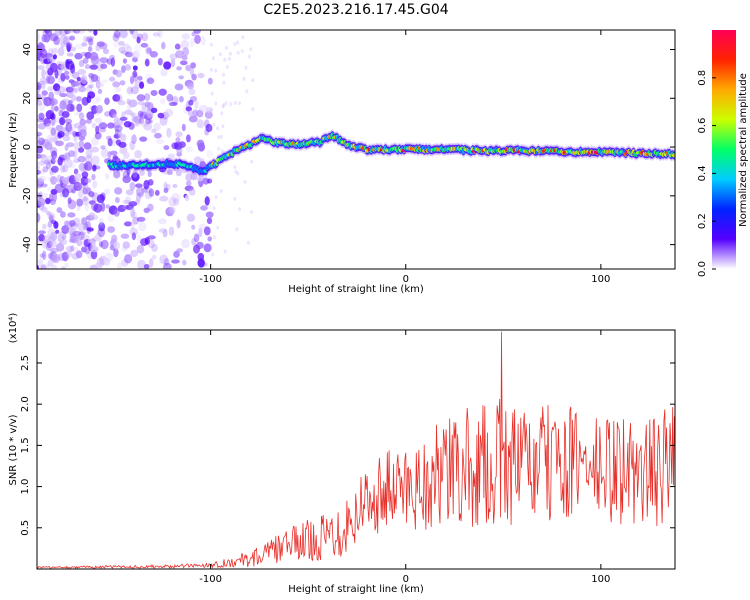 Image resolution: width=750 pixels, height=600 pixels. I want to click on y-tick-label: 20, so click(27, 98).